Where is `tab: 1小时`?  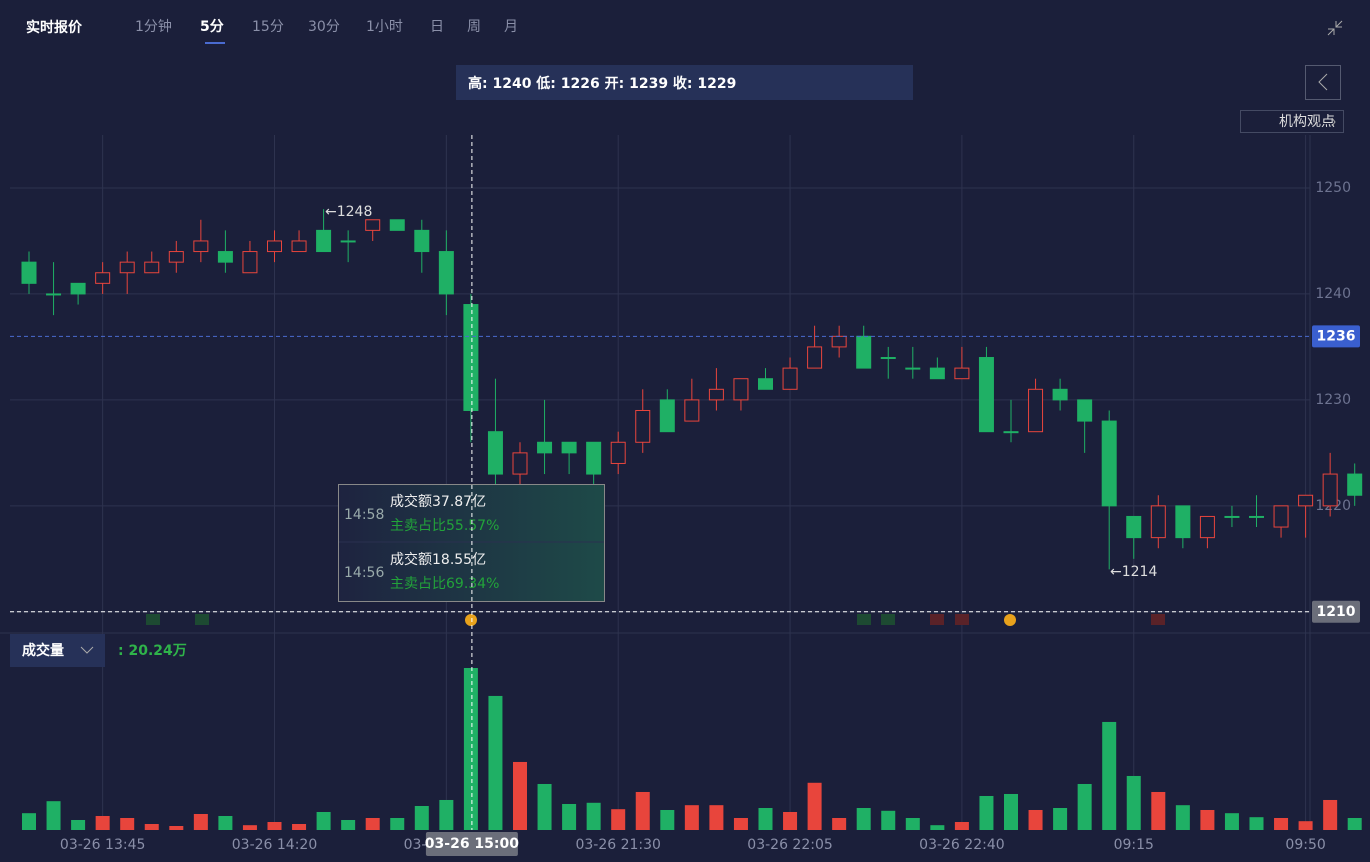
tab: 1小时 is located at coordinates (384, 27).